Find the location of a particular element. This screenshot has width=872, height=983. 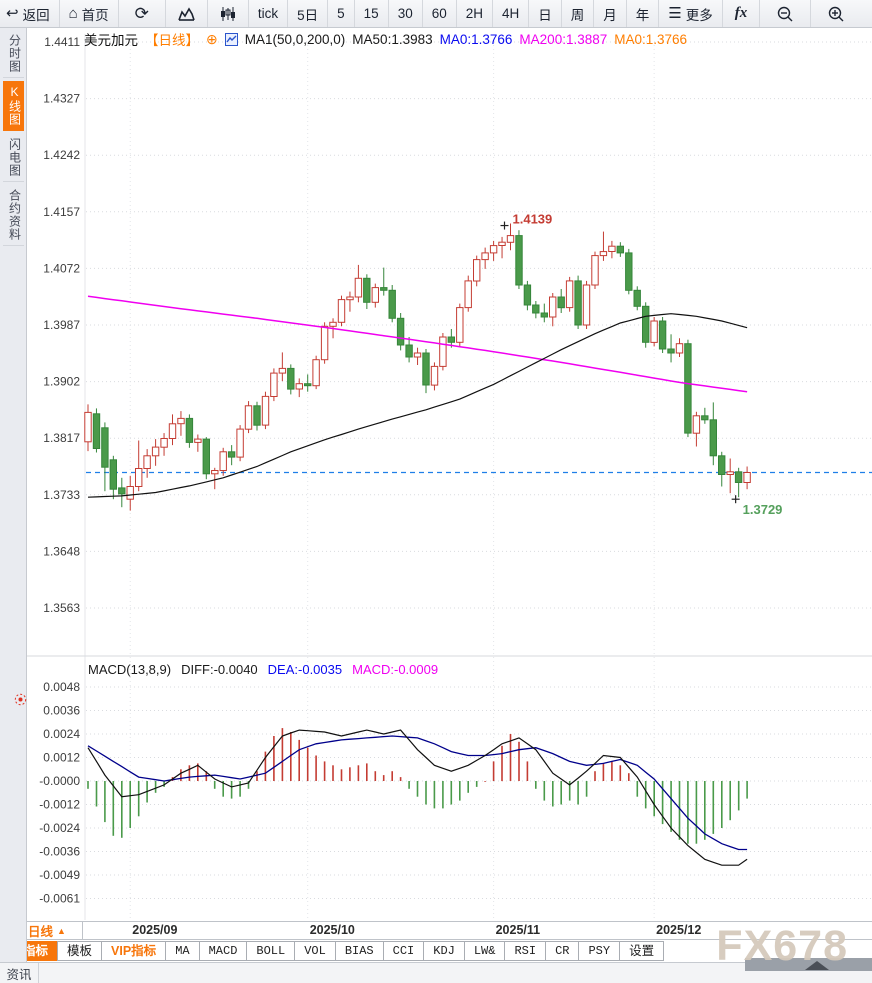

interval-2h-label: 2H is located at coordinates (474, 13).